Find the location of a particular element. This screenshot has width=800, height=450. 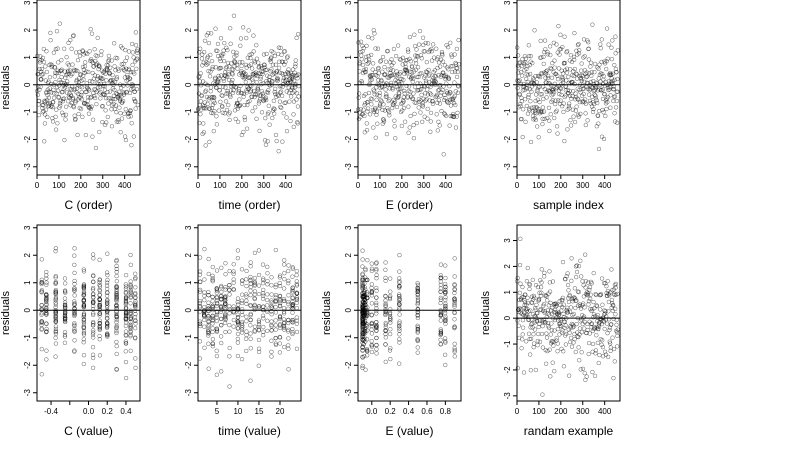

x-tick-label: 200 is located at coordinates (561, 185).